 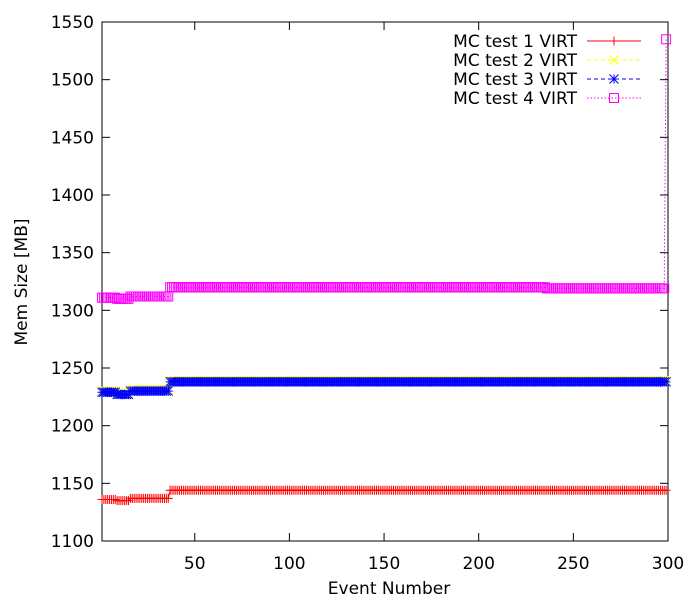 What do you see at coordinates (72, 81) in the screenshot?
I see `y-tick-label: 1500` at bounding box center [72, 81].